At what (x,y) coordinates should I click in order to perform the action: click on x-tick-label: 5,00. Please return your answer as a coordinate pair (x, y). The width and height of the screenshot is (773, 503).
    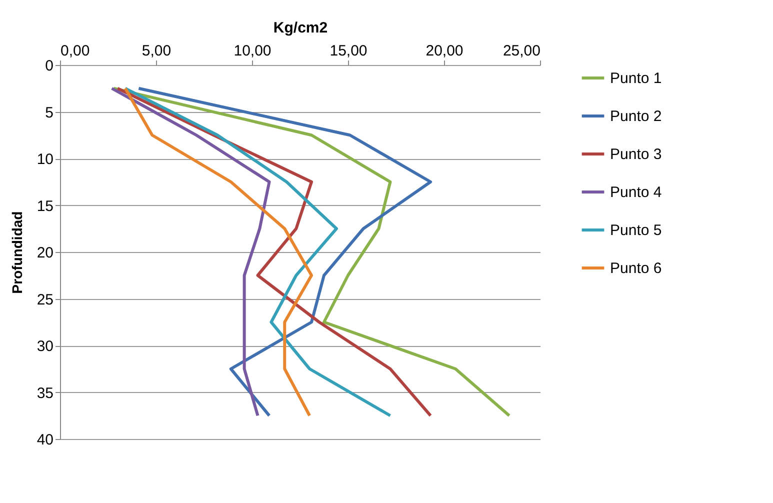
    Looking at the image, I should click on (157, 51).